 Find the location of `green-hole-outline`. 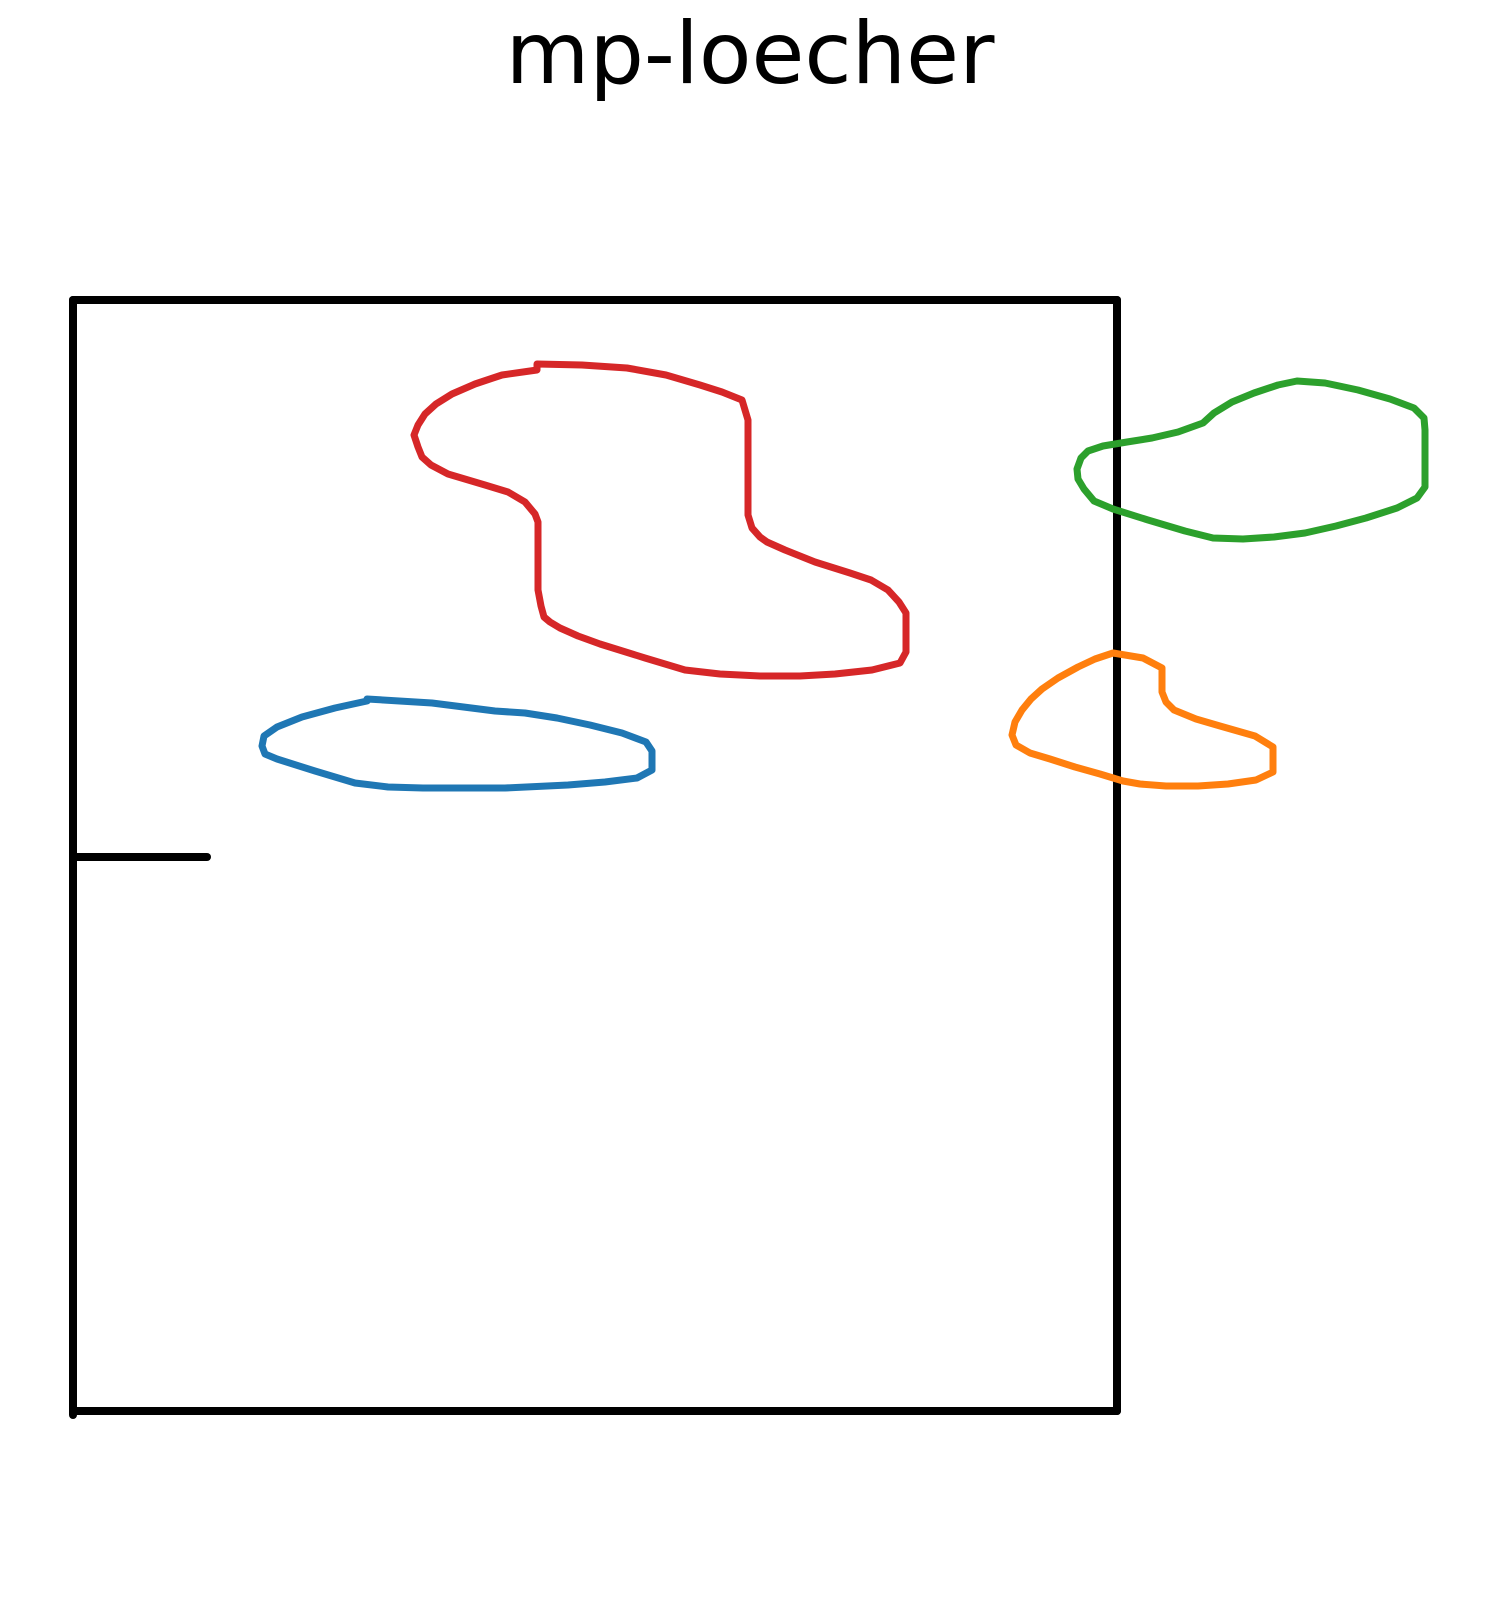

green-hole-outline is located at coordinates (1251, 460).